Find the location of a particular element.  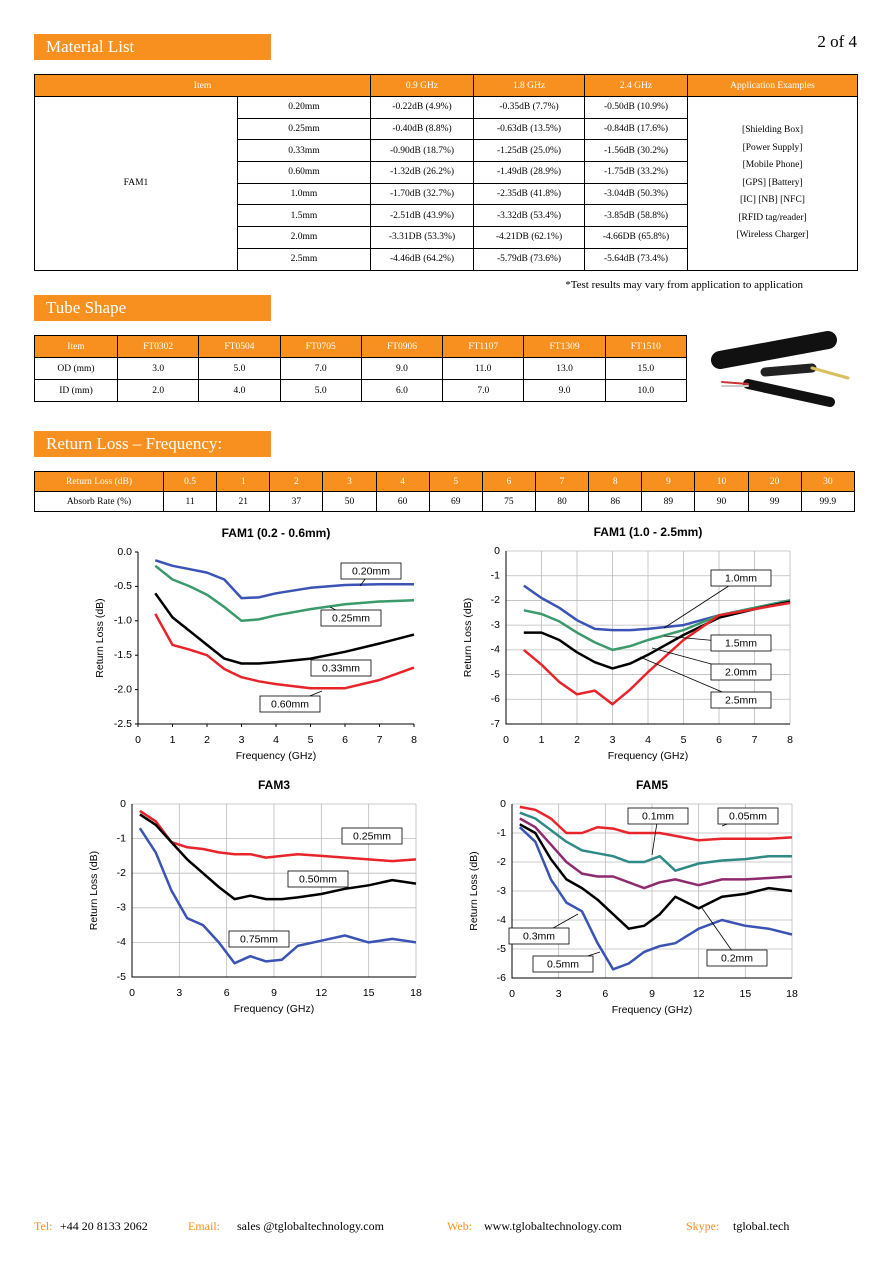

x-tick-label: 7 is located at coordinates (755, 740).